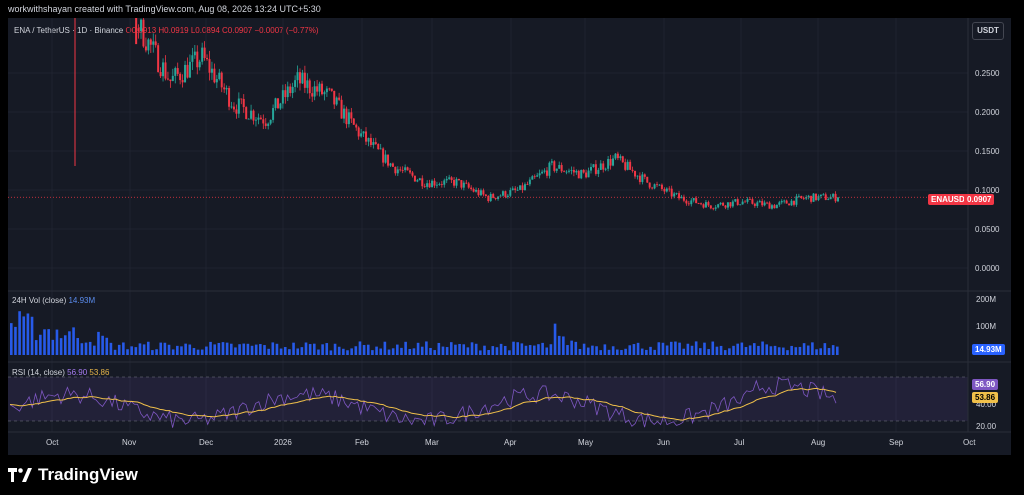  What do you see at coordinates (69, 30) in the screenshot?
I see `symbol-name: ENA / TetherUS · 1D · Binance` at bounding box center [69, 30].